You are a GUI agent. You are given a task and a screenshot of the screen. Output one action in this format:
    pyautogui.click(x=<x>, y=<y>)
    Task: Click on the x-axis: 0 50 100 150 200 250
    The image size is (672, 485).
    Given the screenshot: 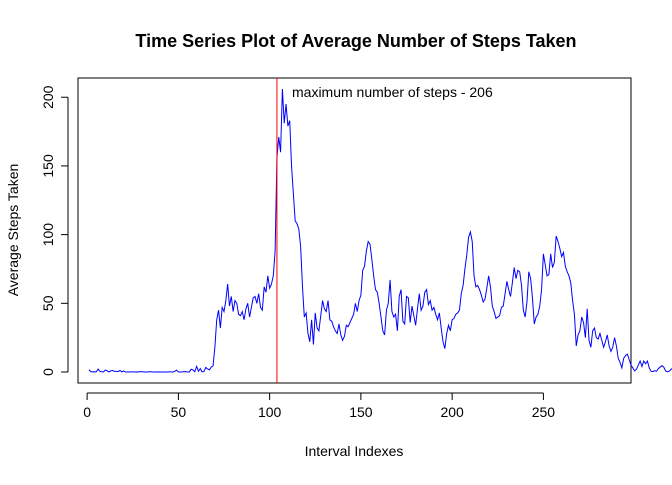 What is the action you would take?
    pyautogui.click(x=319, y=406)
    